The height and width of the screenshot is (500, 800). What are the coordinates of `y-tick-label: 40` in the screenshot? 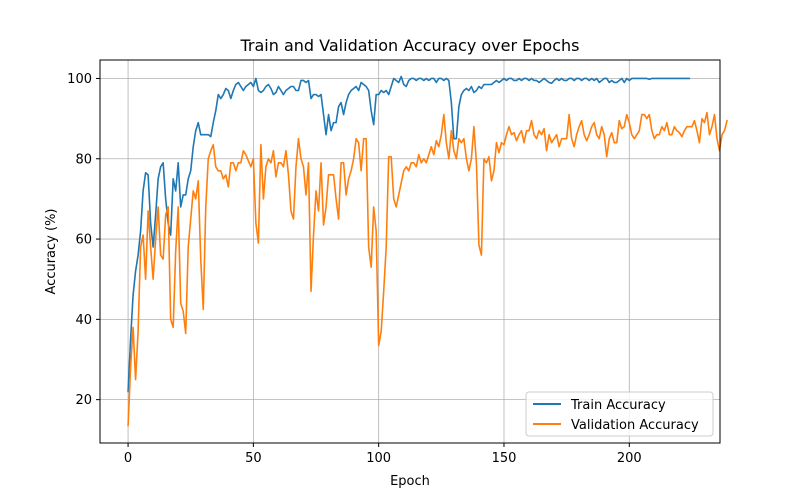 It's located at (83, 320).